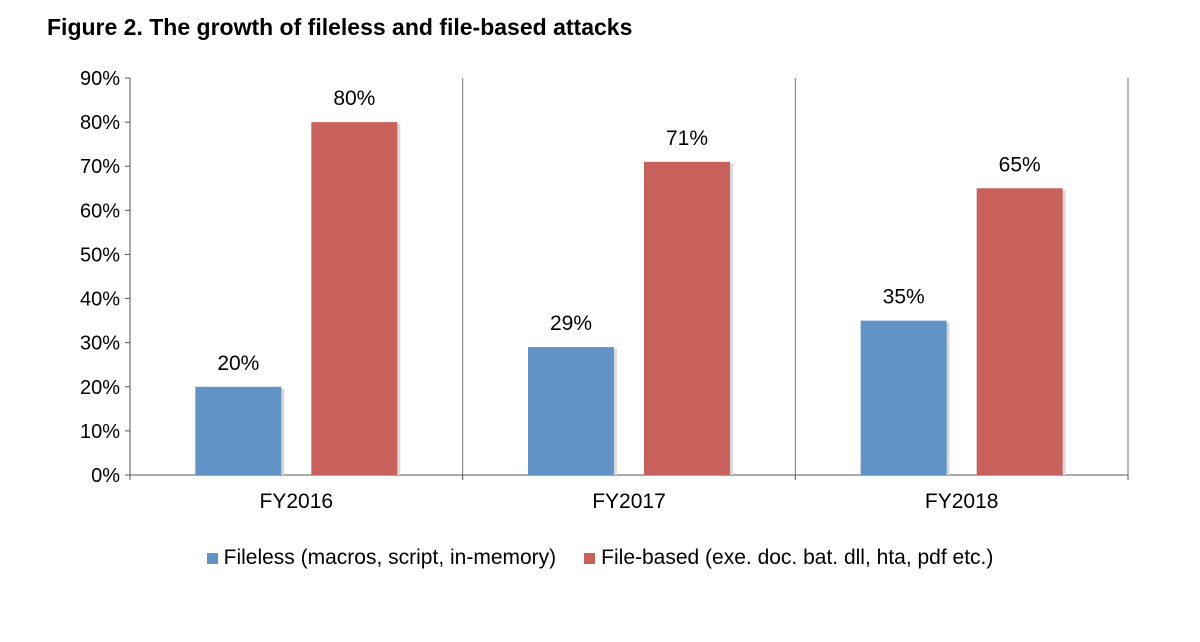  What do you see at coordinates (390, 557) in the screenshot?
I see `legend-label-fileless: Fileless (macros, script, in-memory)` at bounding box center [390, 557].